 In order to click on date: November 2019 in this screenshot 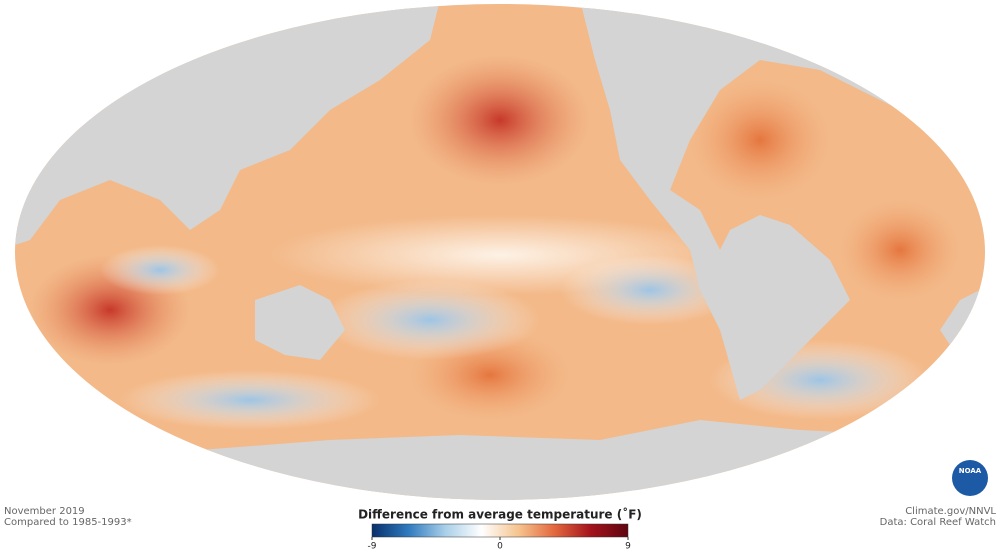, I will do `click(44, 511)`.